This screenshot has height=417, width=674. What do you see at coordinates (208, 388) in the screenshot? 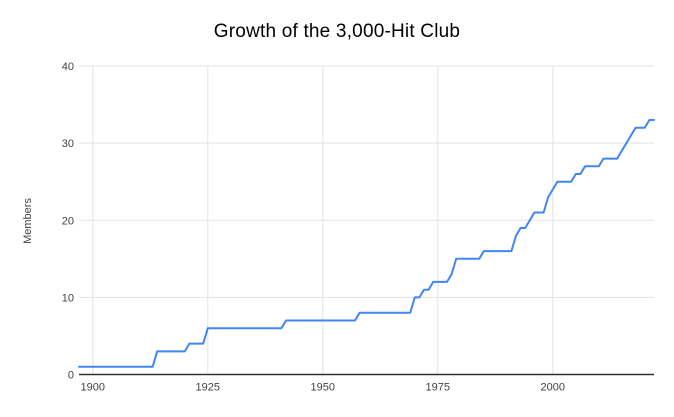
I see `x-tick-label: 1925` at bounding box center [208, 388].